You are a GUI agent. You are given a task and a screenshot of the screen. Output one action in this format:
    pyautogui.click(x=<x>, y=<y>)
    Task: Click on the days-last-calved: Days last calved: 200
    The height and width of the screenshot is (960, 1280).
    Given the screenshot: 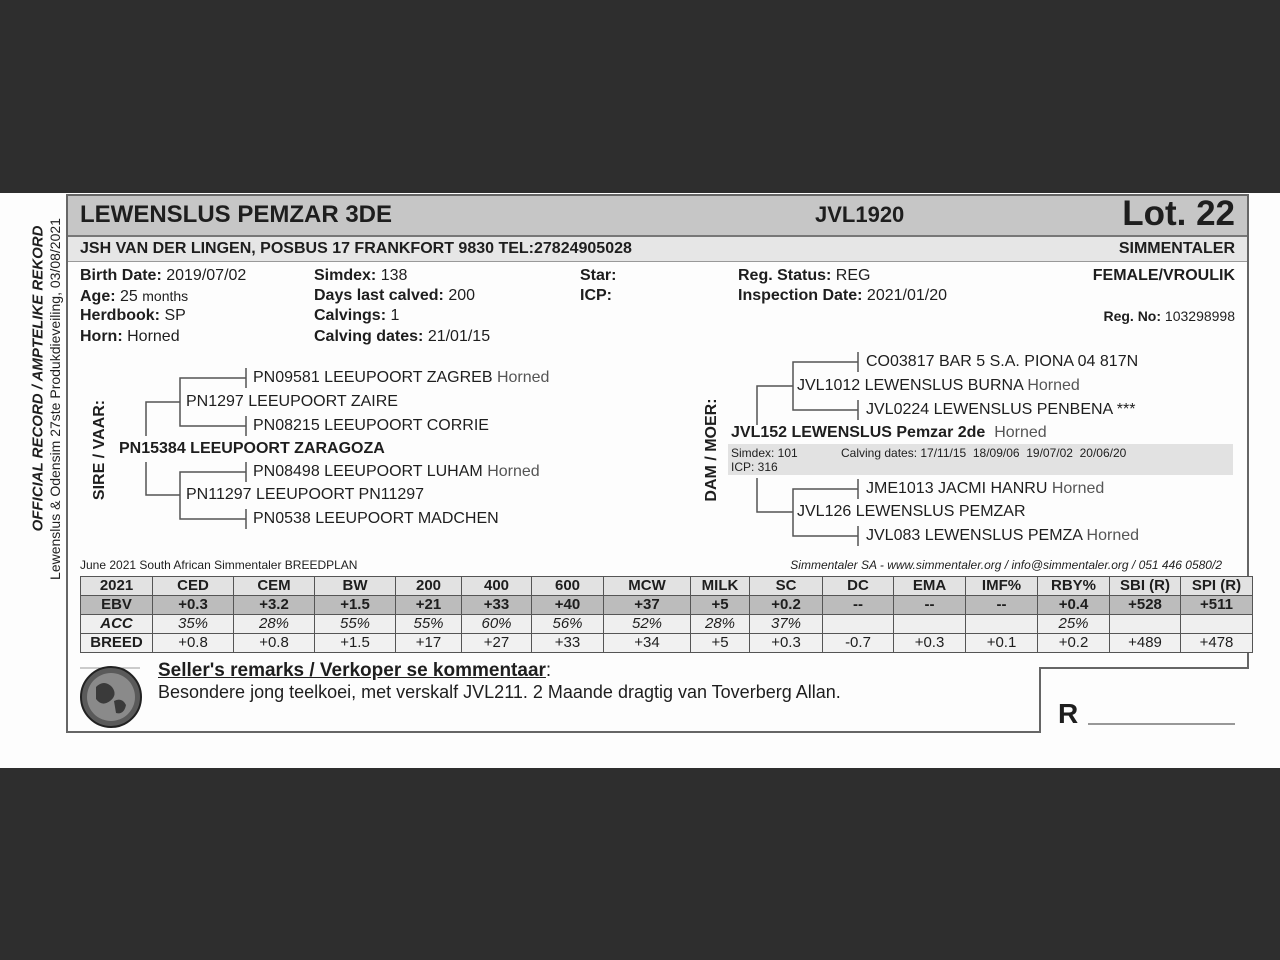 What is the action you would take?
    pyautogui.click(x=395, y=295)
    